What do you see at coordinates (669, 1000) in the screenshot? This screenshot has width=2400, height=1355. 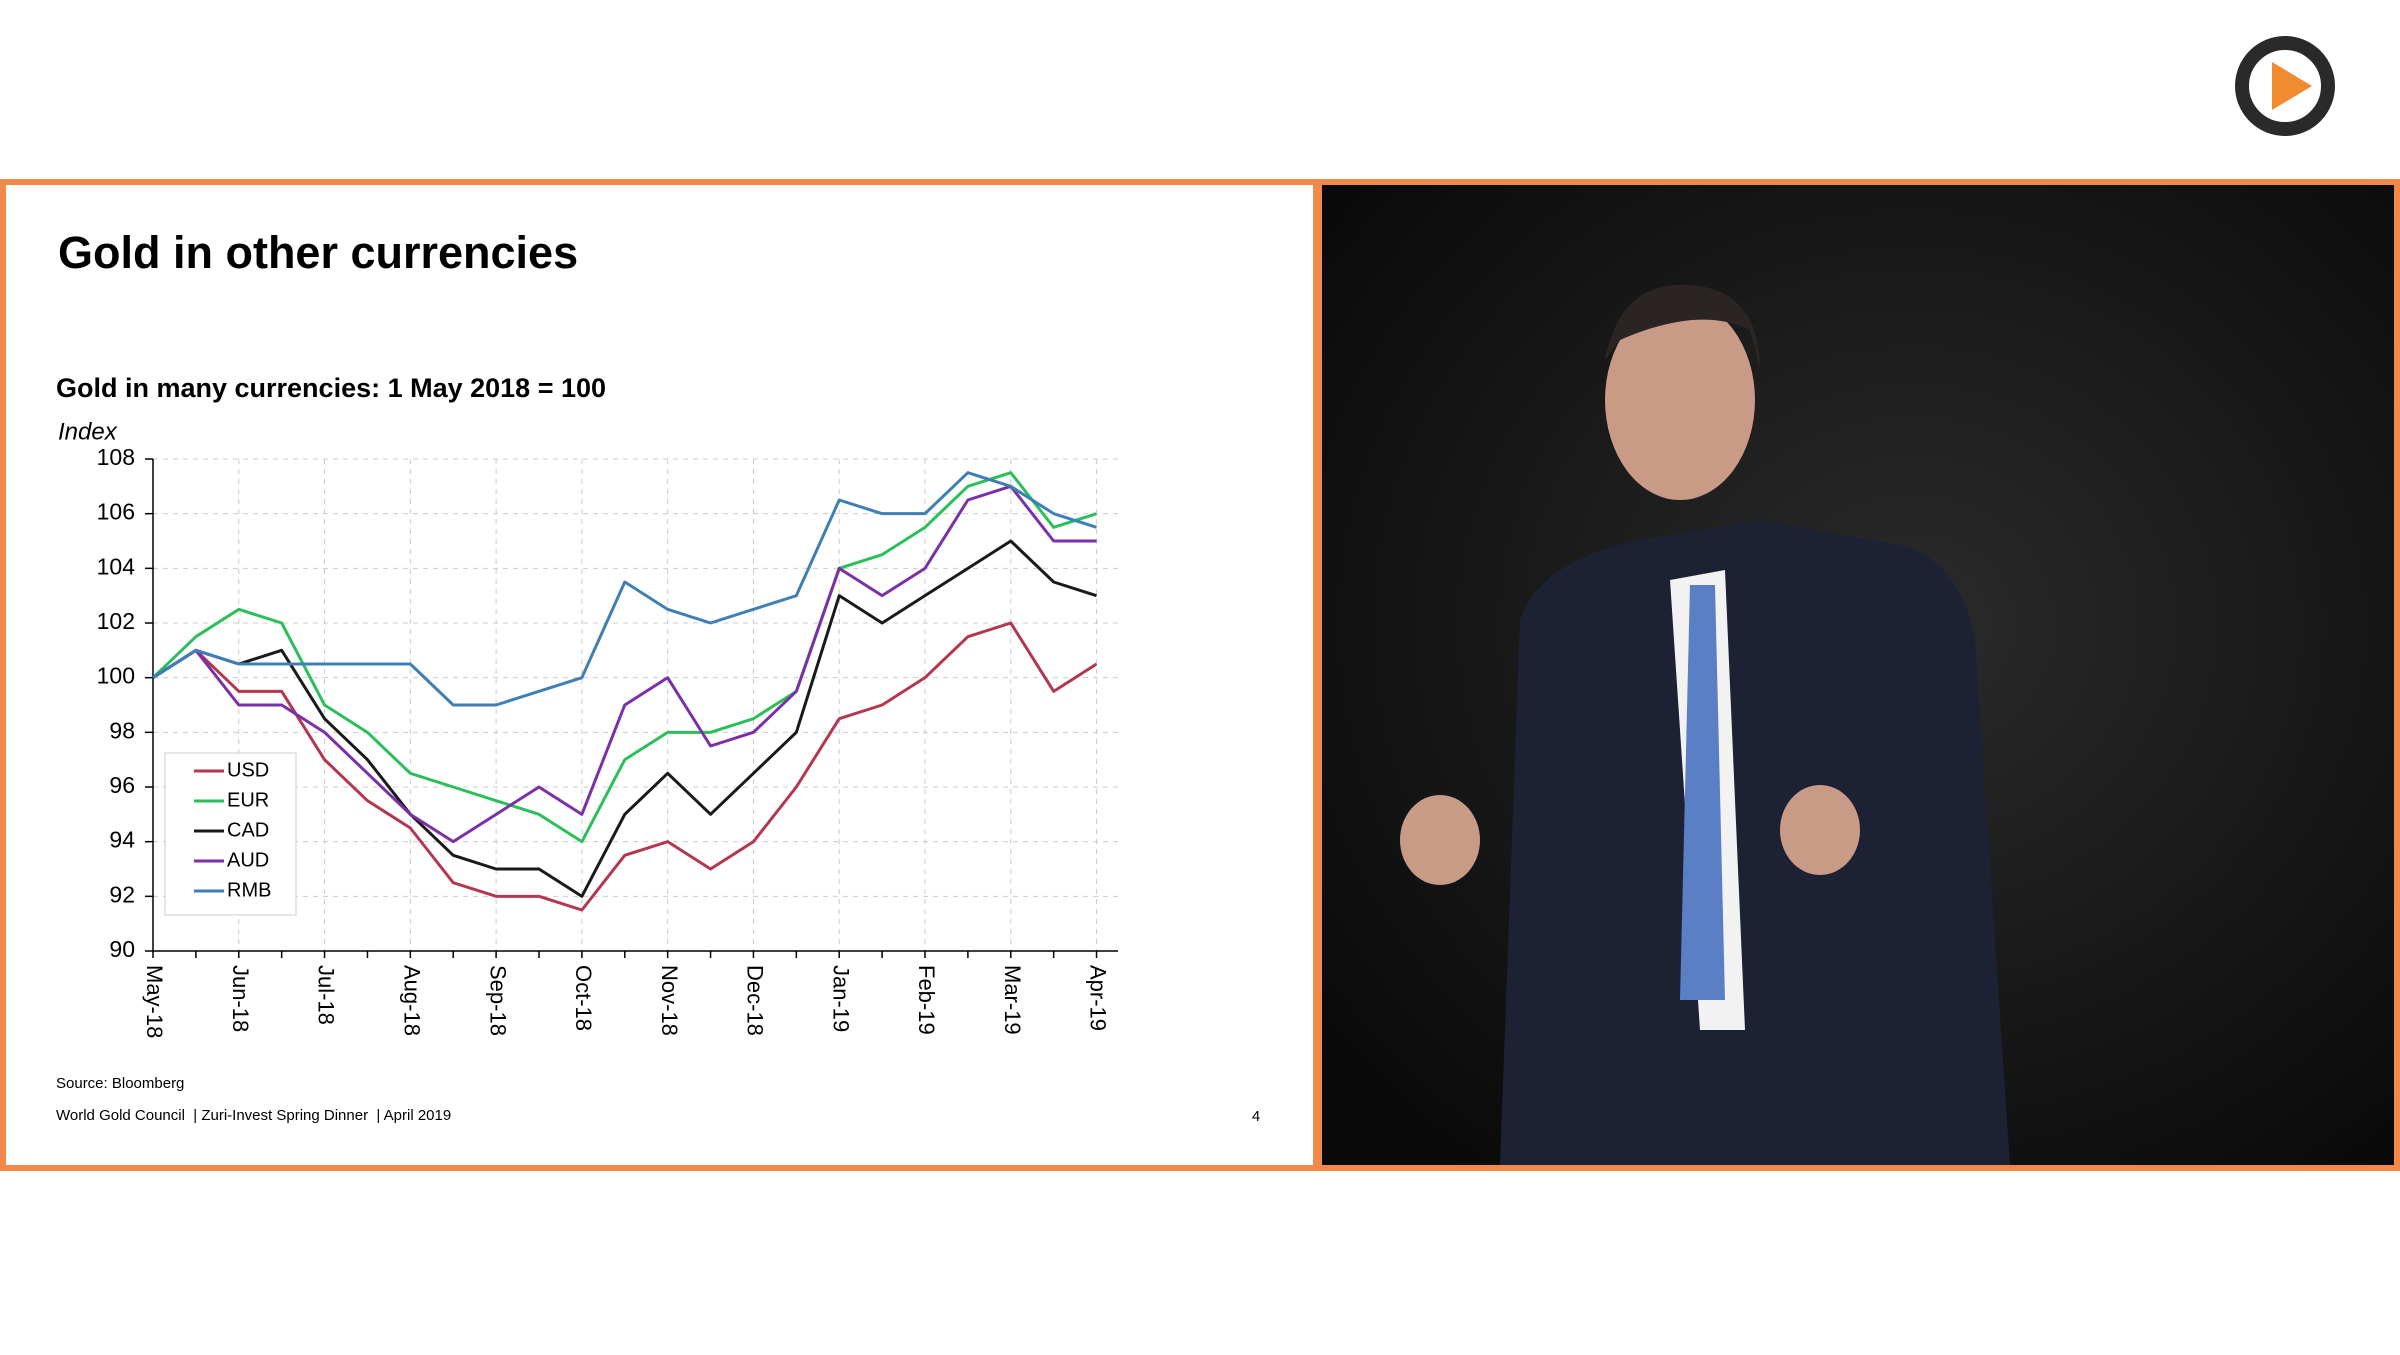 I see `x-tick-label: Nov-18` at bounding box center [669, 1000].